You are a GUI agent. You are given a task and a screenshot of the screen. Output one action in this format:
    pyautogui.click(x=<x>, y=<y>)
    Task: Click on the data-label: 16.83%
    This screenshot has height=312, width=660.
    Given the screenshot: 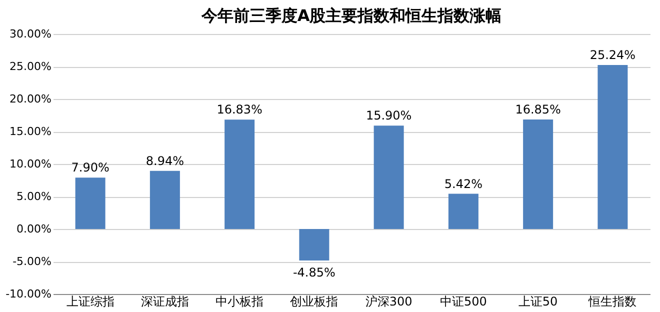 What is the action you would take?
    pyautogui.click(x=239, y=109)
    